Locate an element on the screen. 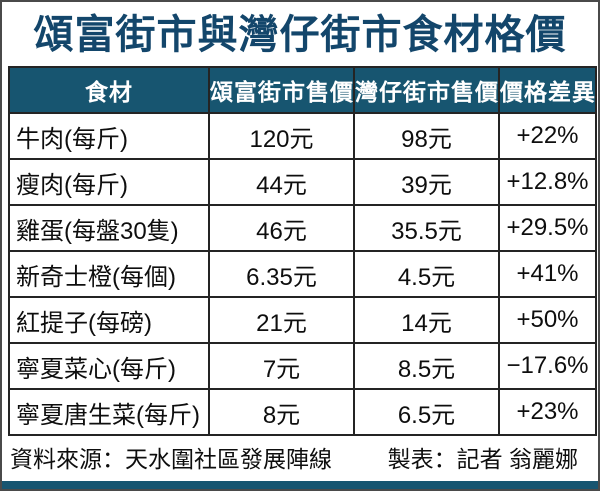  table-row: 雞蛋(每盤30隻) 46元 35.5元 +29.5% is located at coordinates (302, 228).